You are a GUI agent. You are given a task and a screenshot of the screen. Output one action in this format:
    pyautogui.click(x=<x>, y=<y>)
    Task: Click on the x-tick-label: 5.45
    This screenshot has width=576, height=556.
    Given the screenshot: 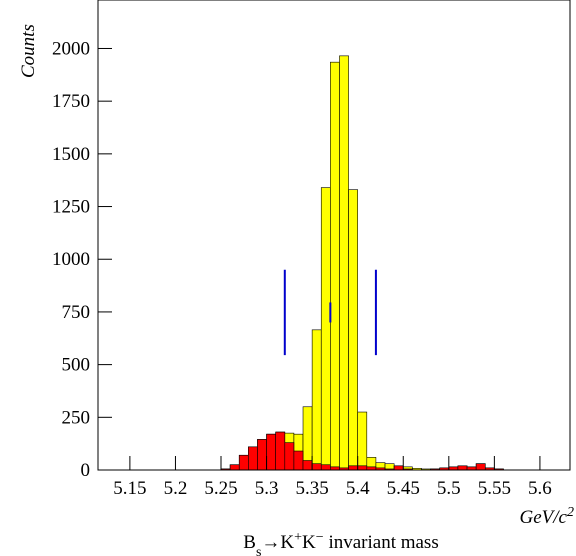 What is the action you would take?
    pyautogui.click(x=403, y=488)
    